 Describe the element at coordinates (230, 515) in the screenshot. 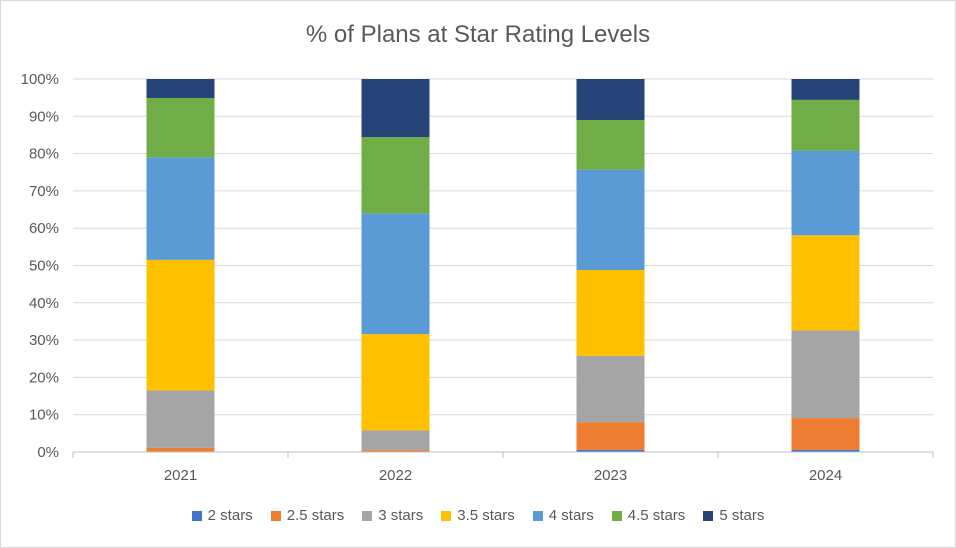

I see `legend-label: 2 stars` at that location.